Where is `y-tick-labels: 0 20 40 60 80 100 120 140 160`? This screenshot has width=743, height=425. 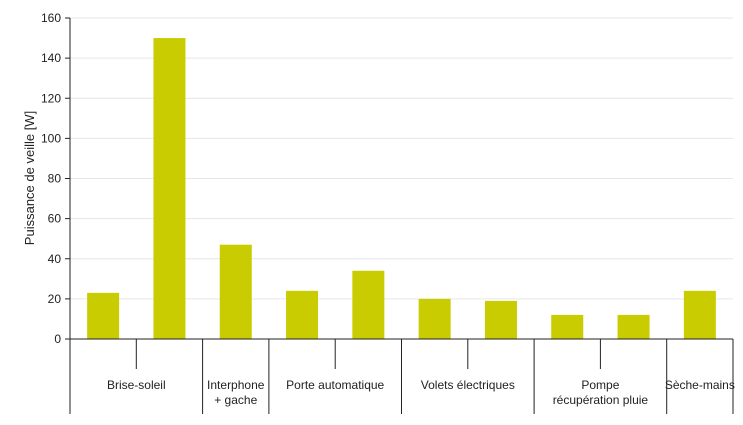 y-tick-labels: 0 20 40 60 80 100 120 140 160 is located at coordinates (51, 178).